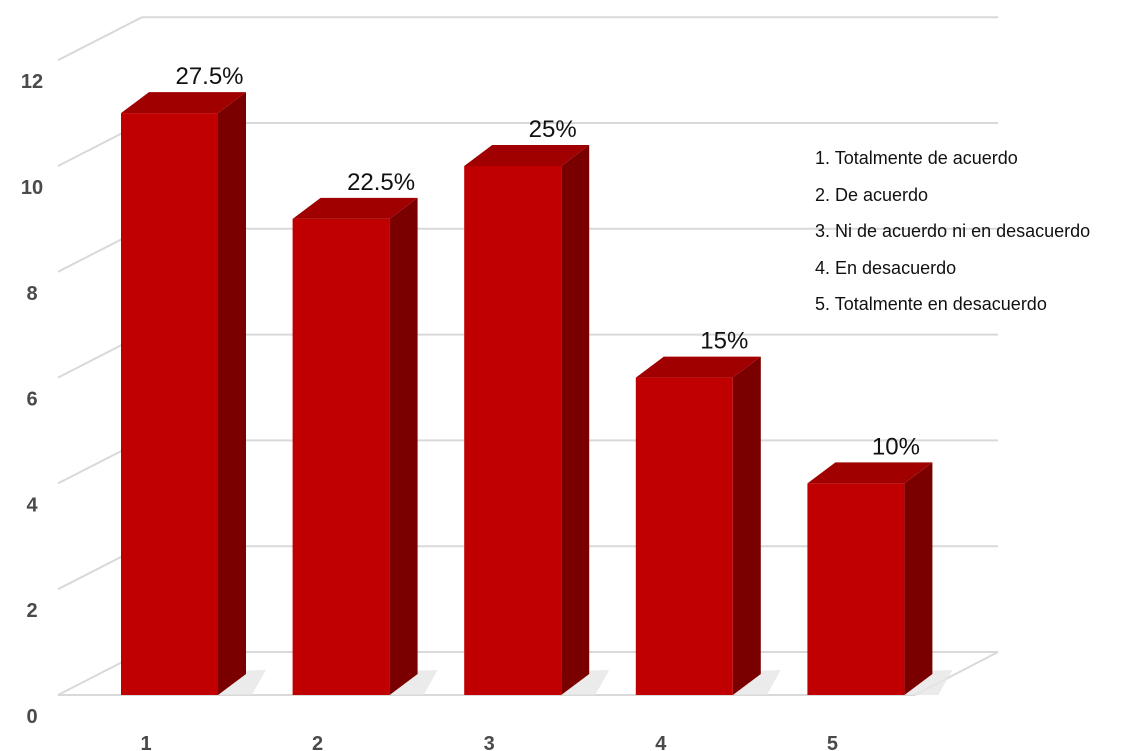  I want to click on y-tick-label: 12, so click(32, 82).